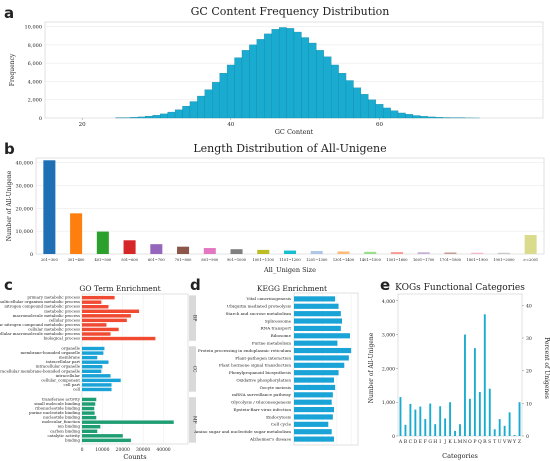 This screenshot has width=550, height=461. What do you see at coordinates (72, 439) in the screenshot?
I see `go-term-label: binding` at bounding box center [72, 439].